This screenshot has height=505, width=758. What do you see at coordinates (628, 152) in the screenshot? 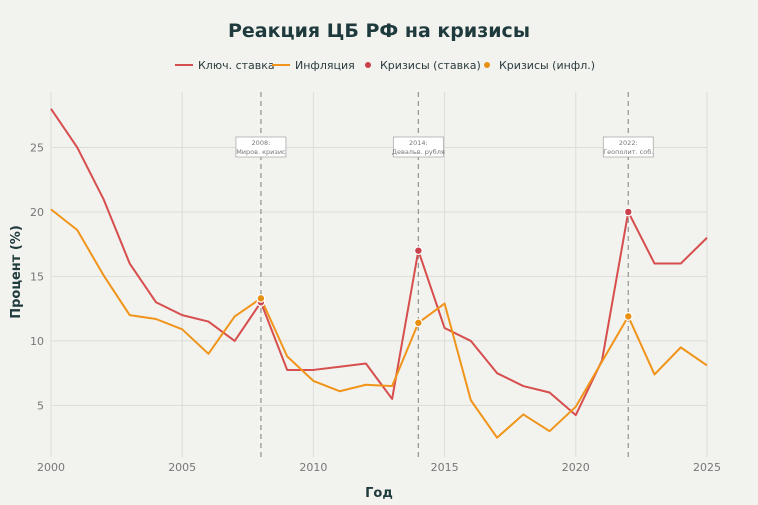
I see `annotation-text: Геополит. соб.` at bounding box center [628, 152].